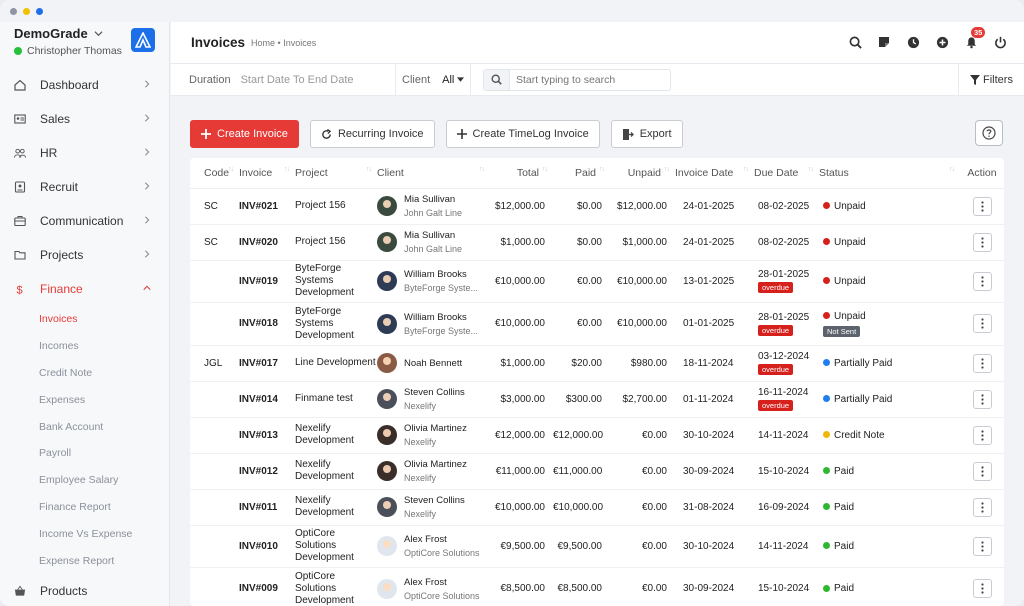  What do you see at coordinates (991, 79) in the screenshot?
I see `filters-button: Filters` at bounding box center [991, 79].